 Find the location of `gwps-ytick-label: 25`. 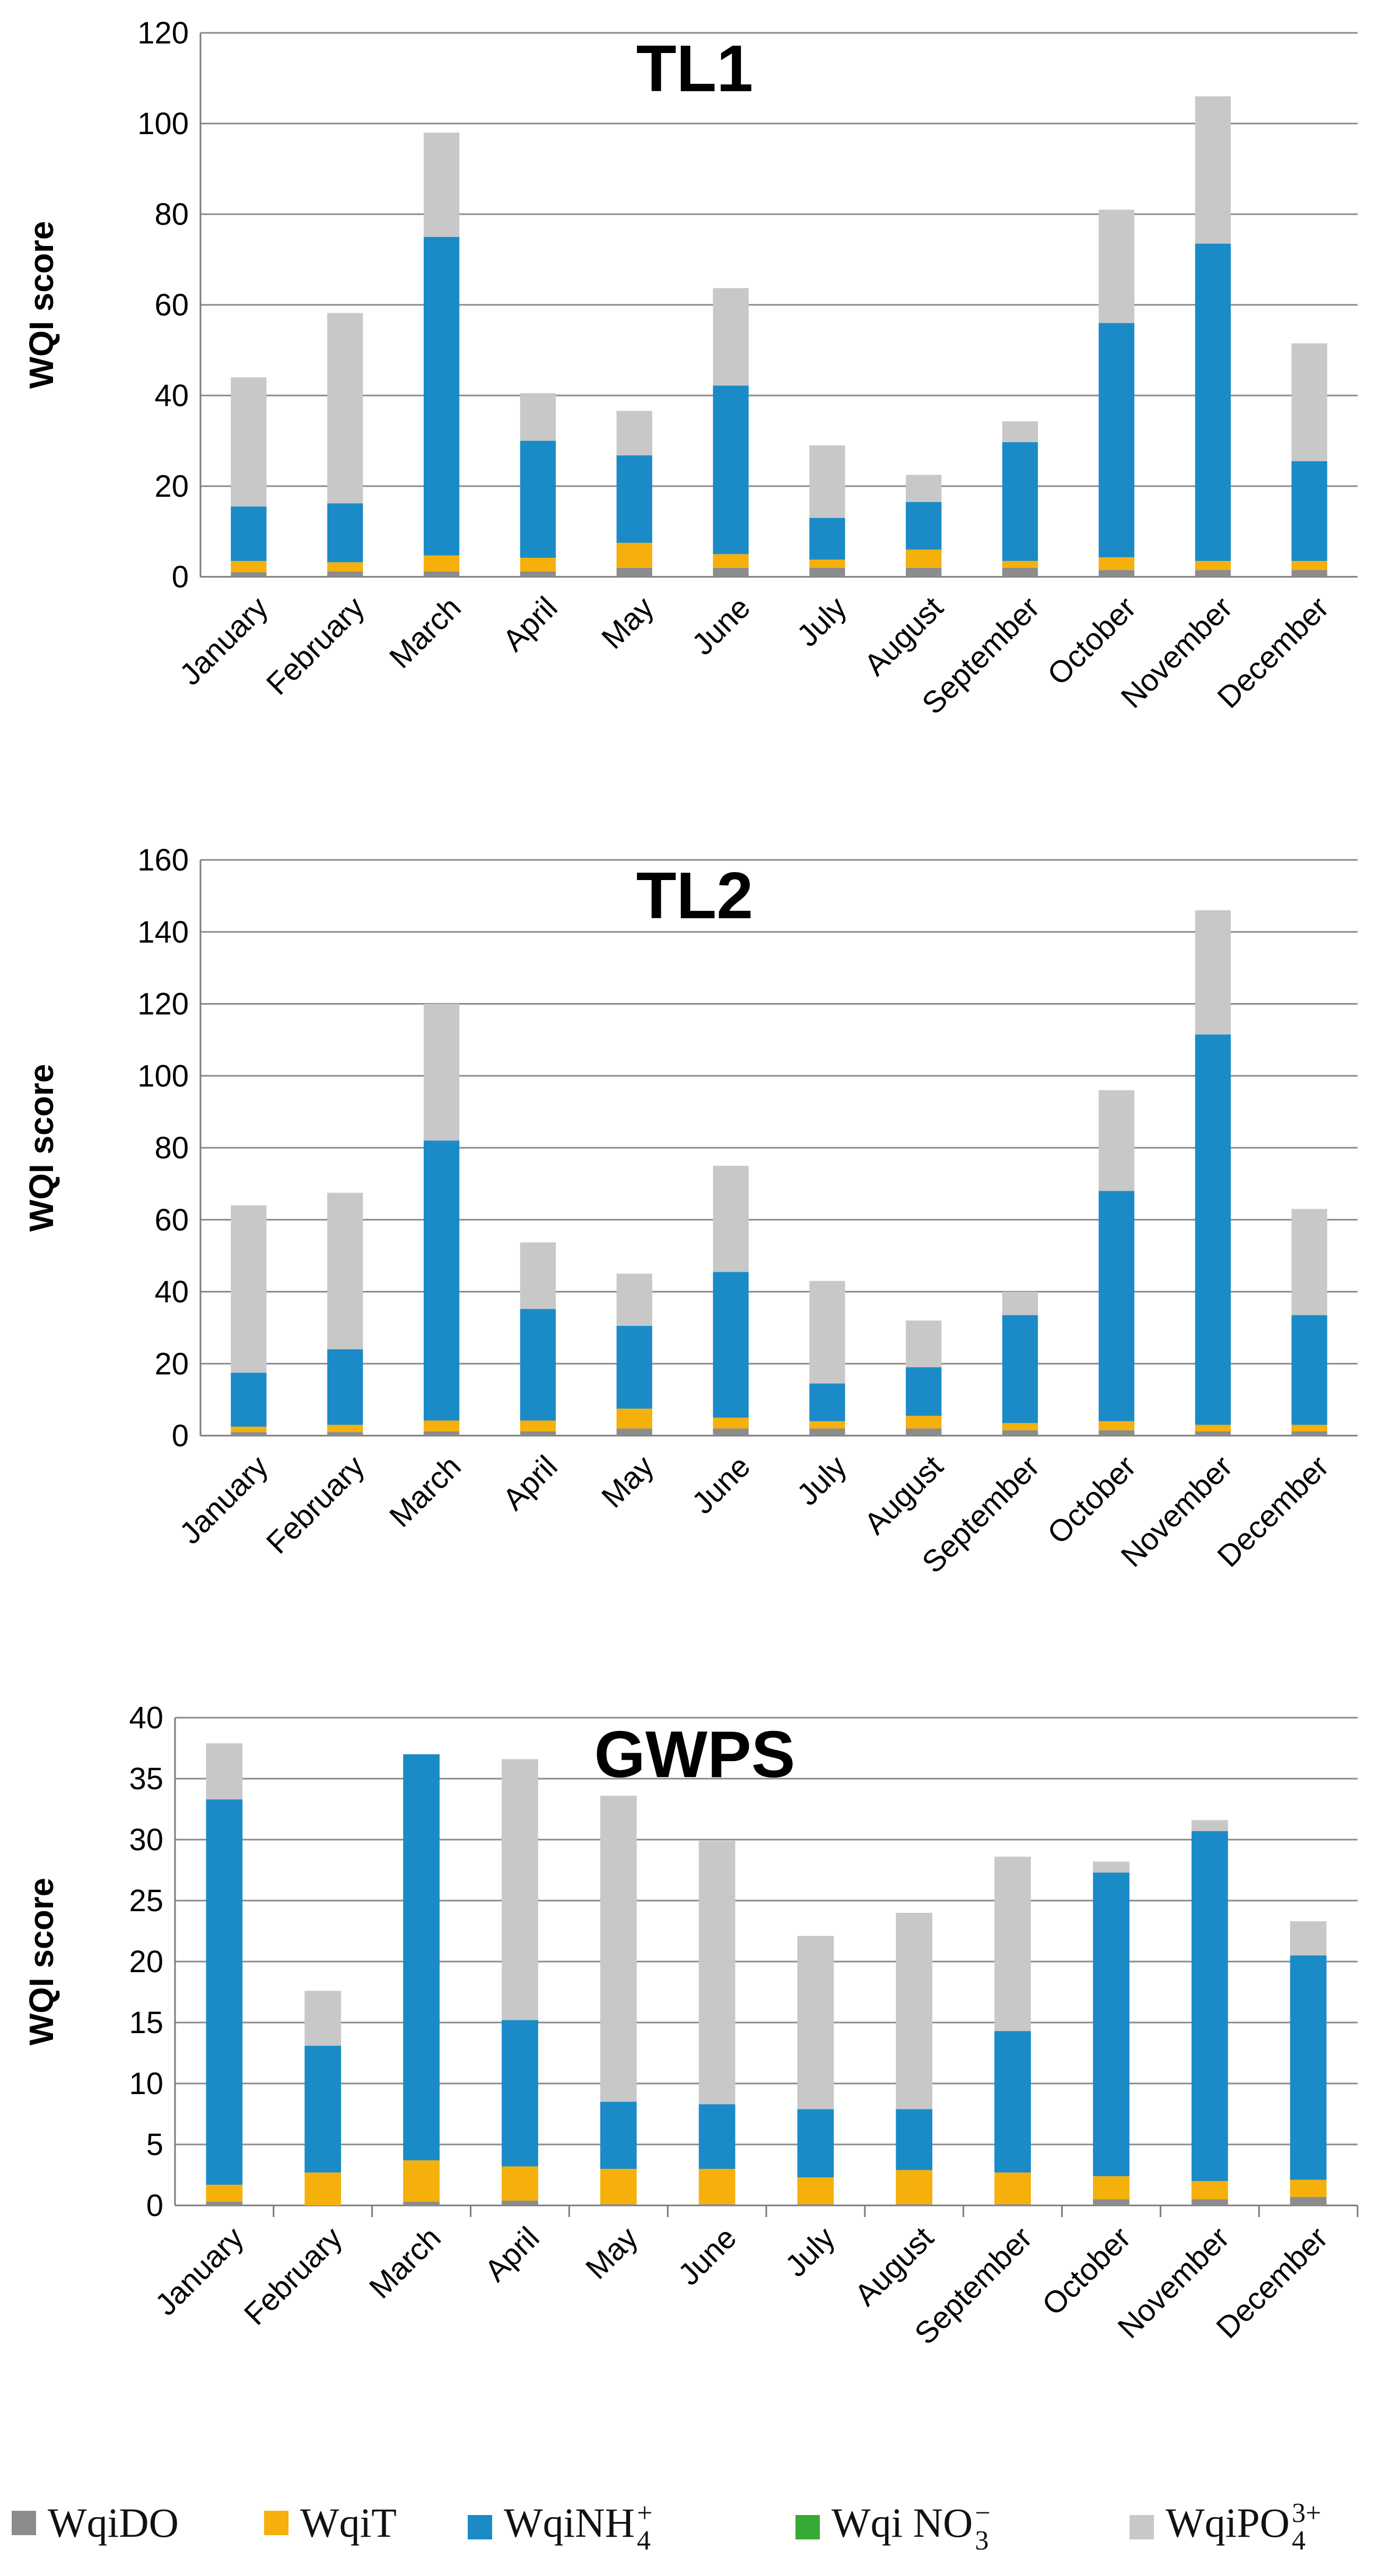

gwps-ytick-label: 25 is located at coordinates (146, 1901).